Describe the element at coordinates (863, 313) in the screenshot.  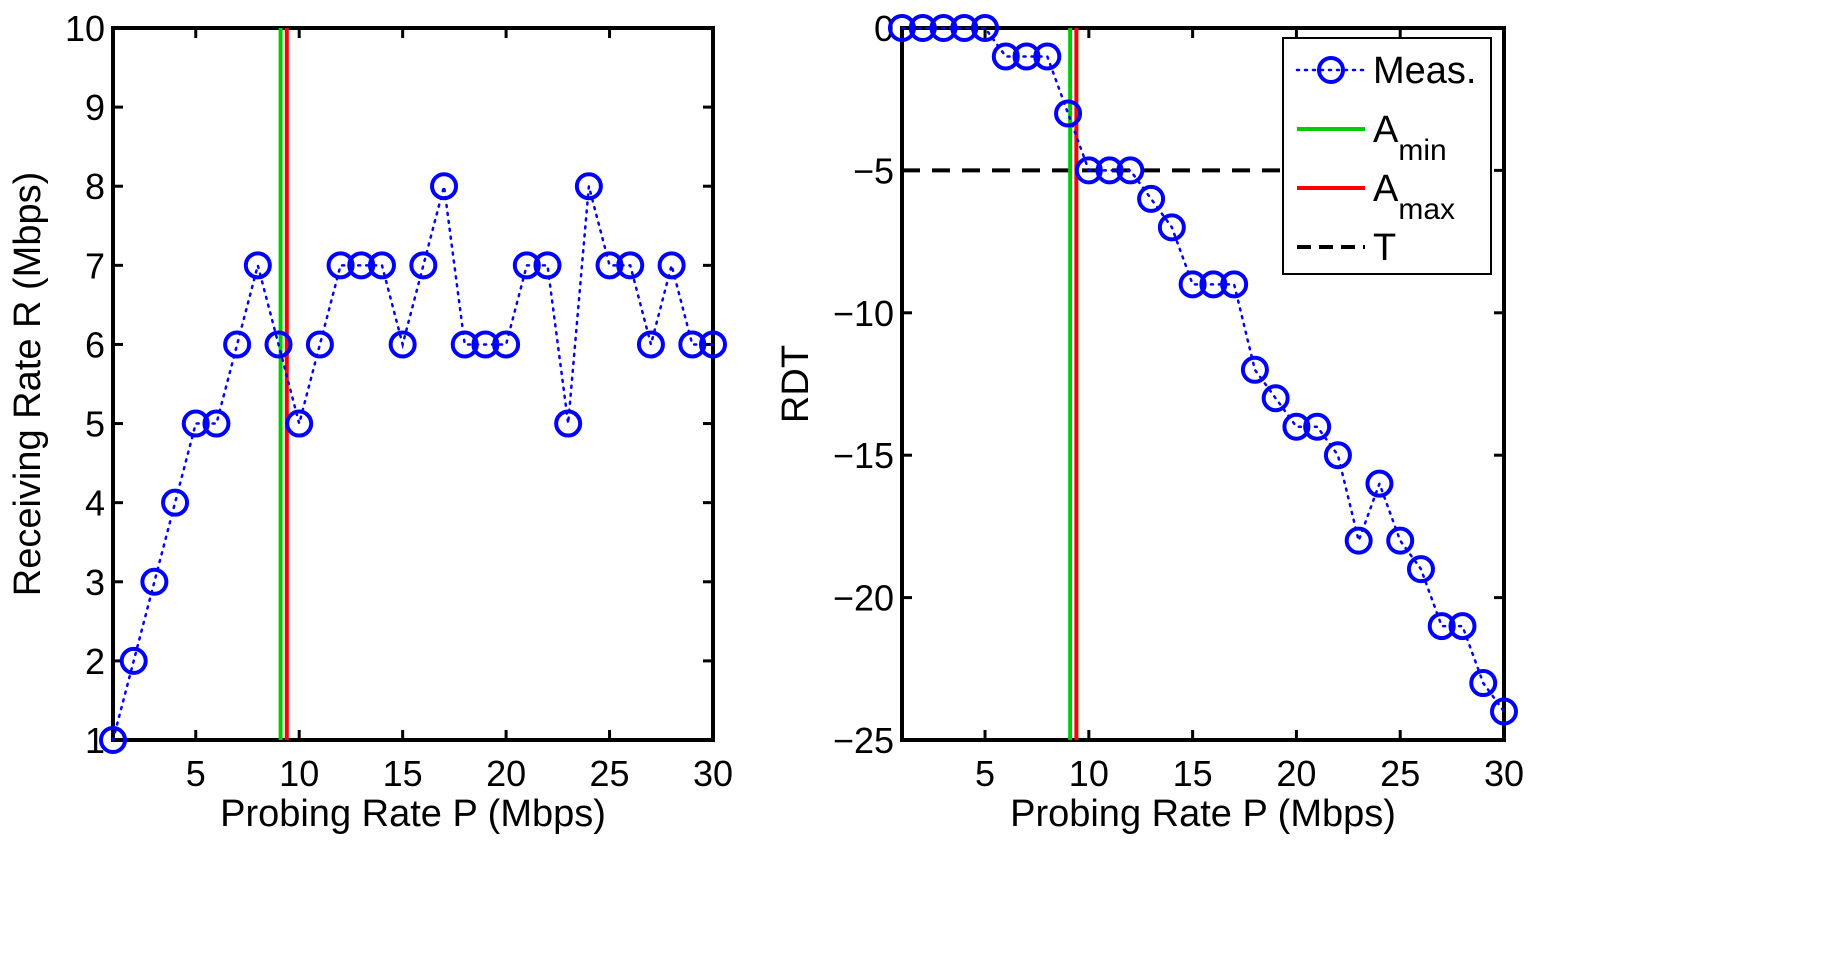
I see `y-tick-label: −10` at that location.